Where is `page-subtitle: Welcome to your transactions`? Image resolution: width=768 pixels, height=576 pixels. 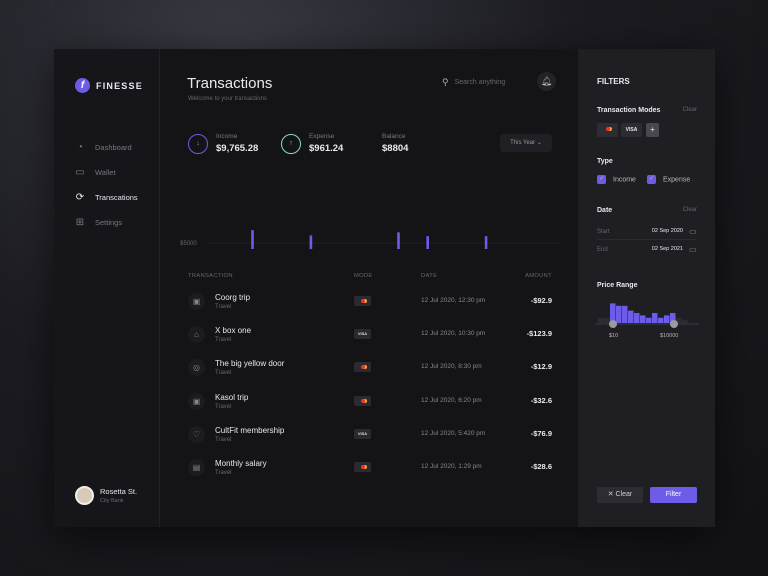 page-subtitle: Welcome to your transactions is located at coordinates (227, 99).